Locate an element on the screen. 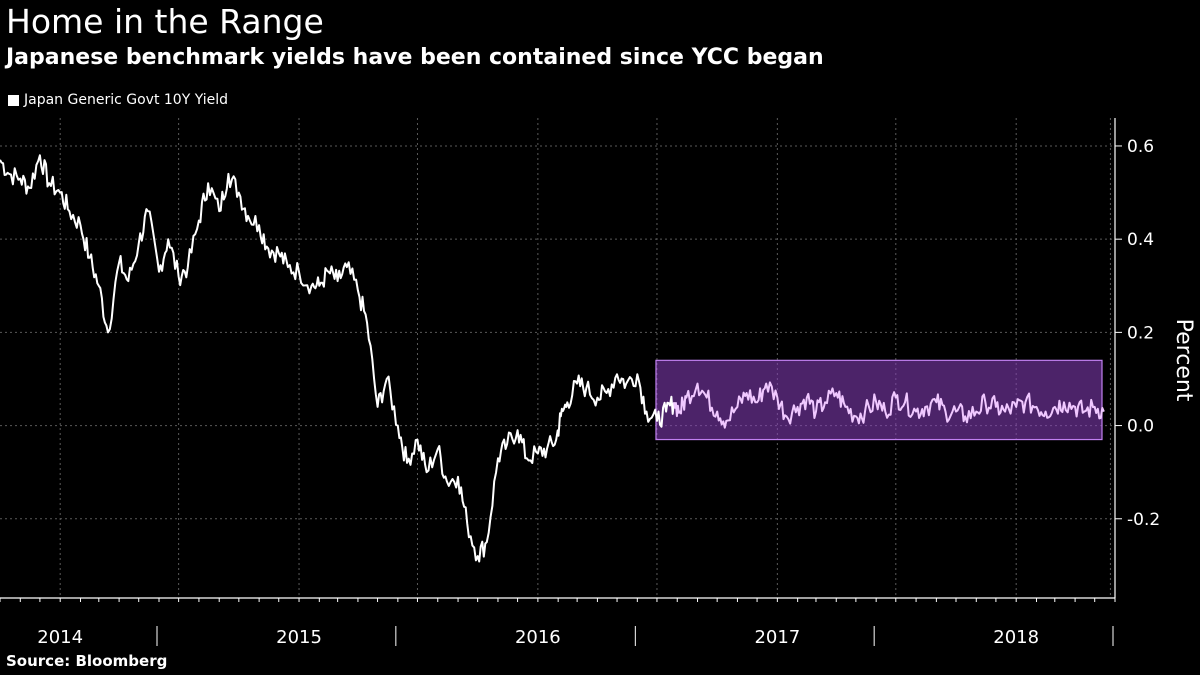 This screenshot has width=1200, height=675. legend: Japan Generic Govt 10Y Yield is located at coordinates (118, 100).